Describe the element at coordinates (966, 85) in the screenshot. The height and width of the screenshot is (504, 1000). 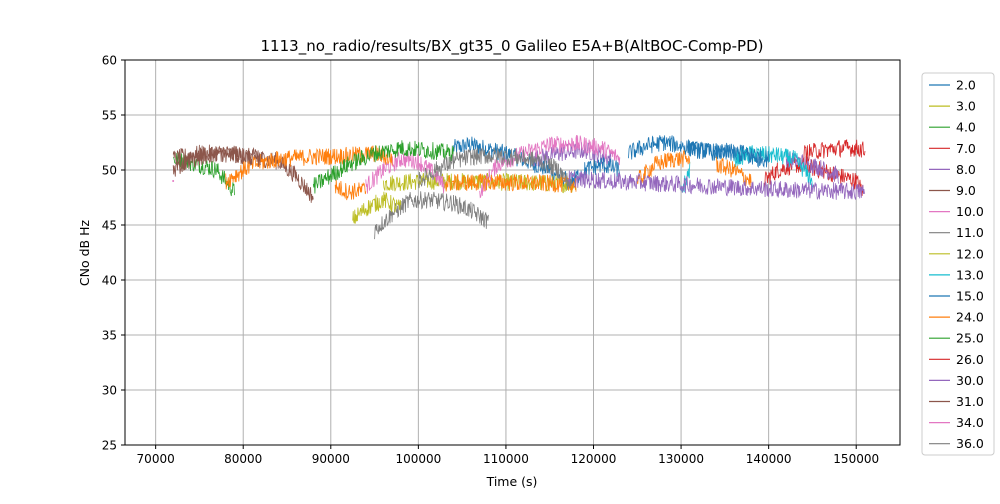
I see `legend-label: 2.0` at that location.